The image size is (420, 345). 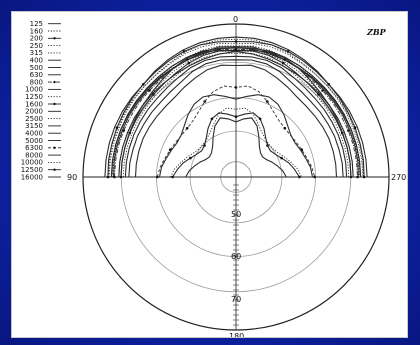 I want to click on angle-label: 180, so click(x=236, y=334).